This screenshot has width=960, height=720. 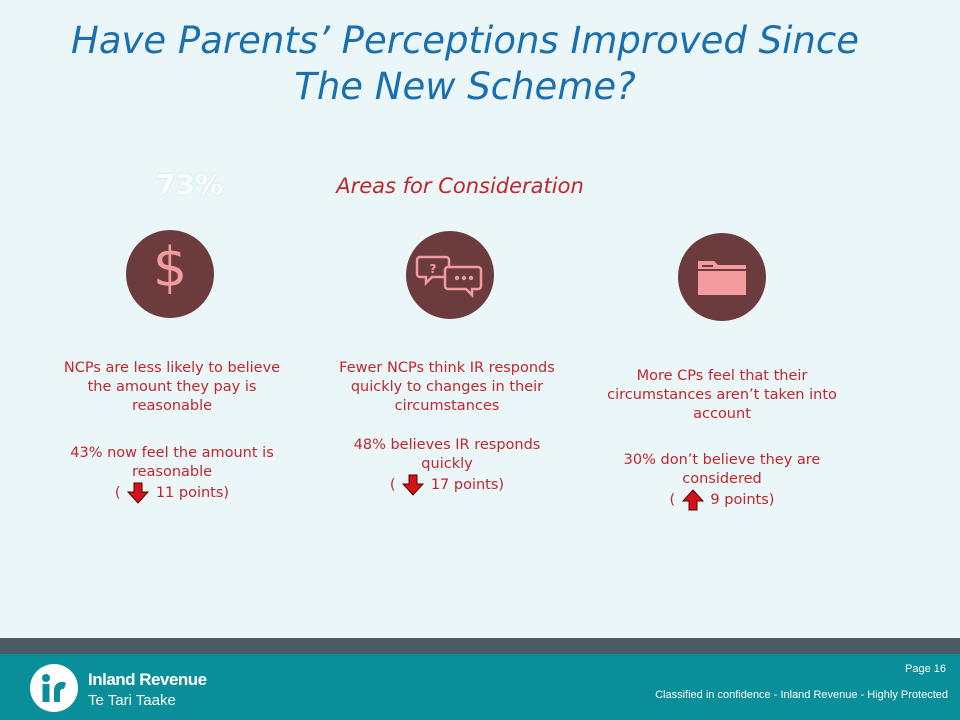 What do you see at coordinates (190, 184) in the screenshot?
I see `ghost-percentage: 73%` at bounding box center [190, 184].